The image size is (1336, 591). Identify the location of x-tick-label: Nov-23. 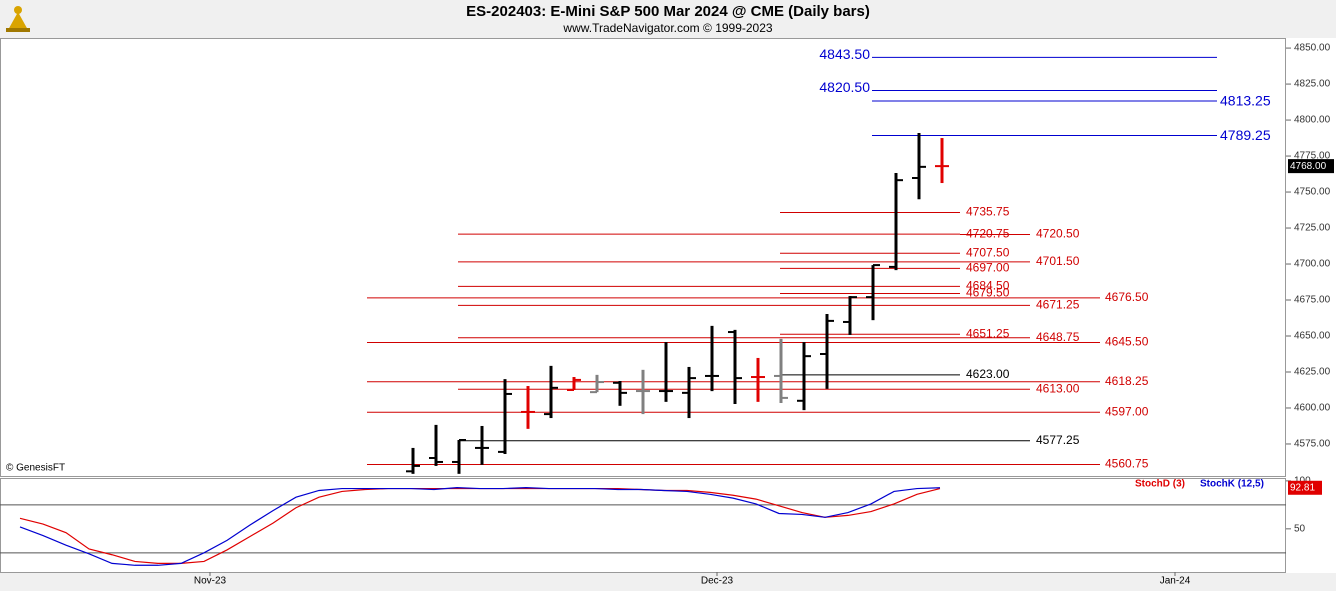
(210, 581).